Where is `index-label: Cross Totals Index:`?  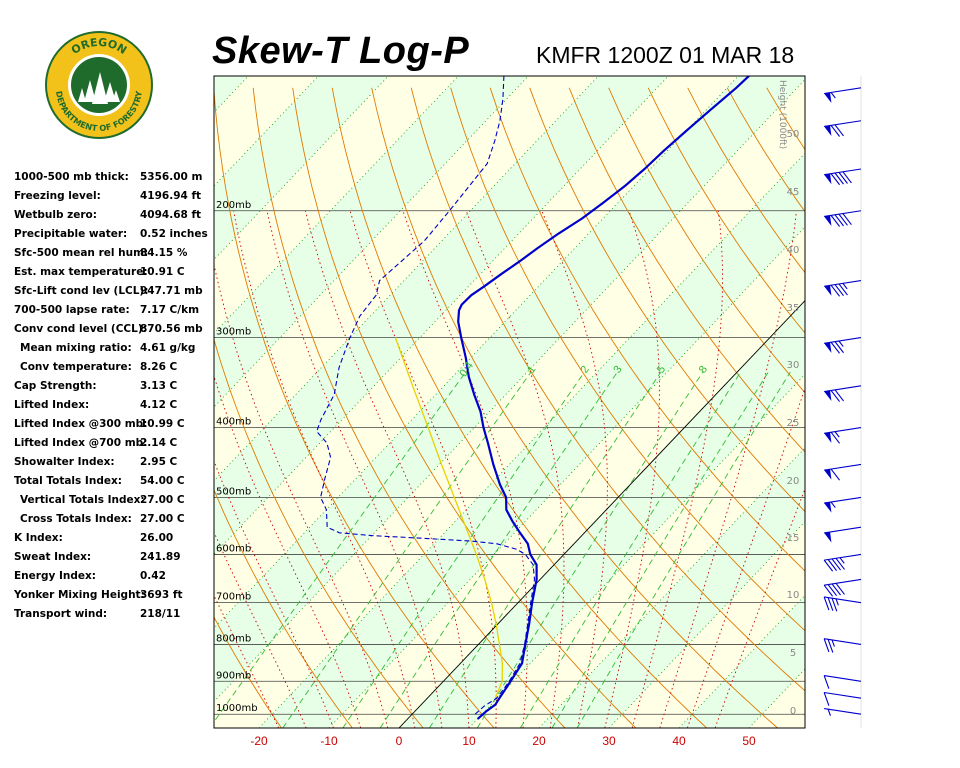 index-label: Cross Totals Index: is located at coordinates (76, 519).